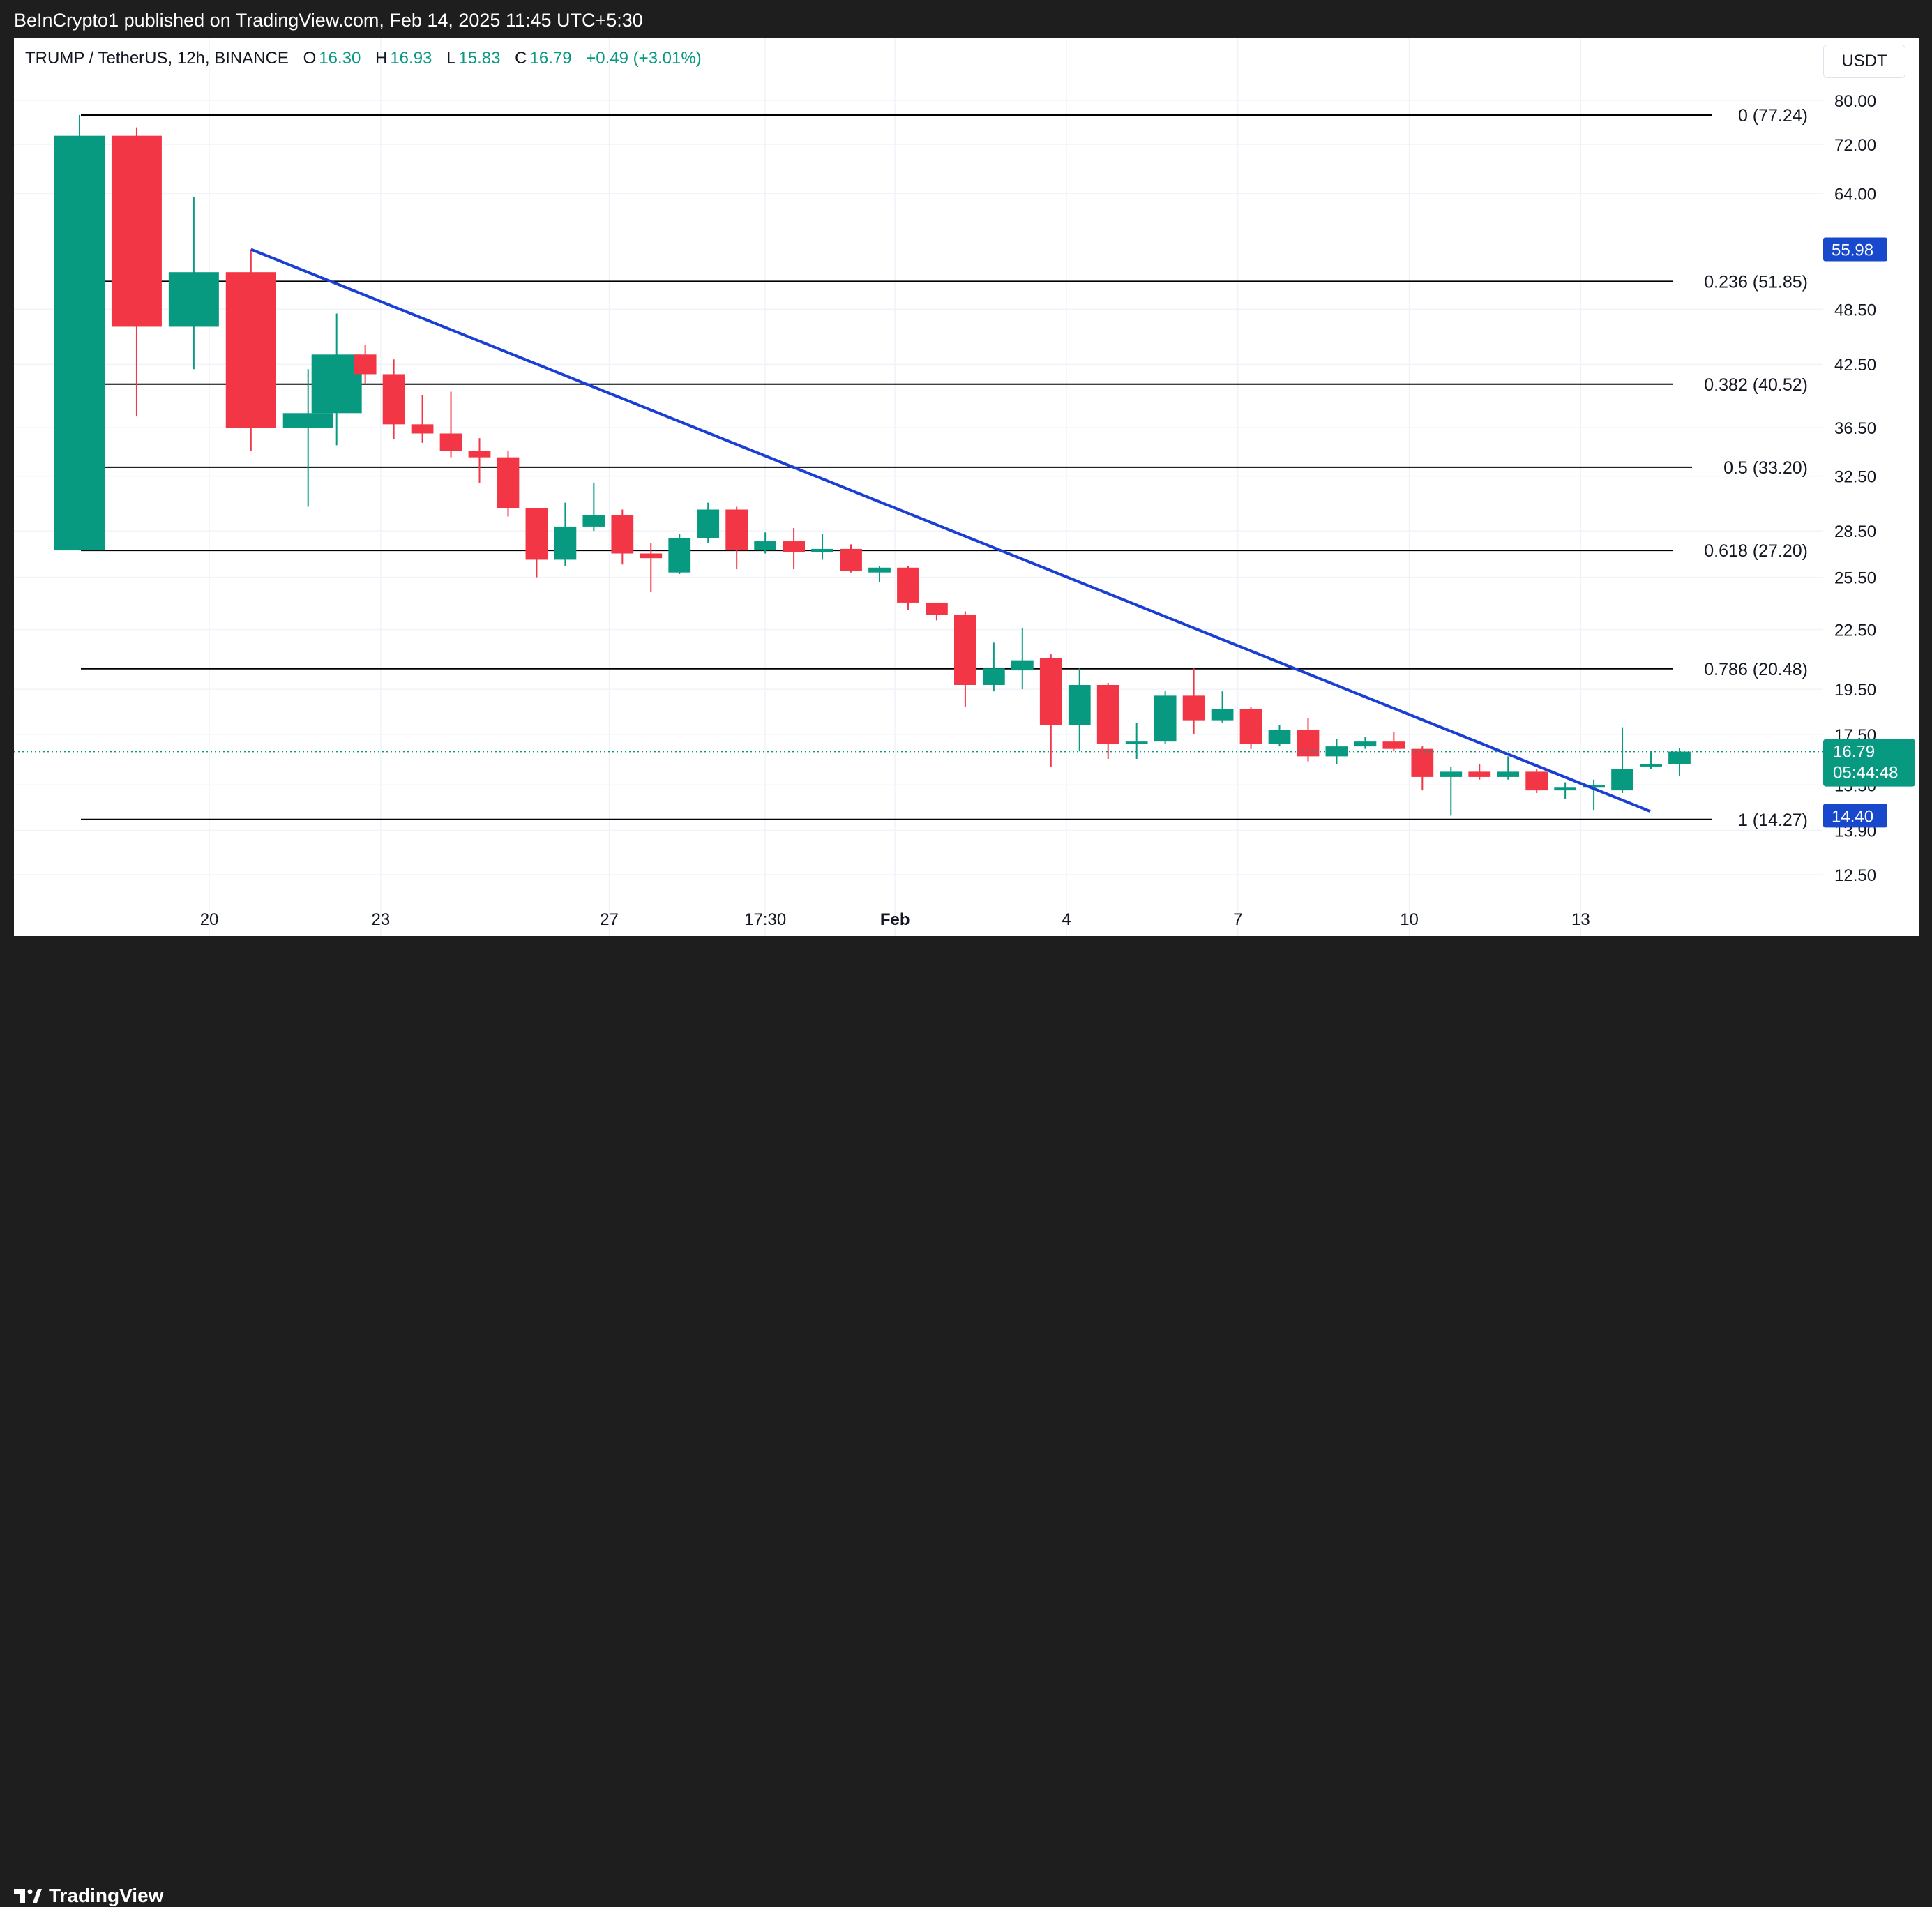  Describe the element at coordinates (1066, 919) in the screenshot. I see `time-tick-label: 4` at that location.